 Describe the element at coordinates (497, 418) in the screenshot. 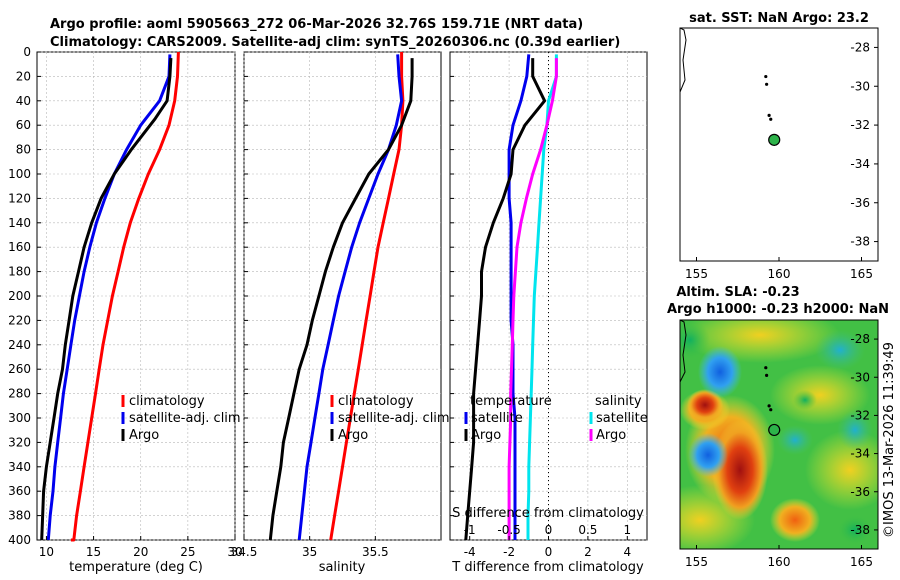

I see `legend-label-t-satellite: satellite` at that location.